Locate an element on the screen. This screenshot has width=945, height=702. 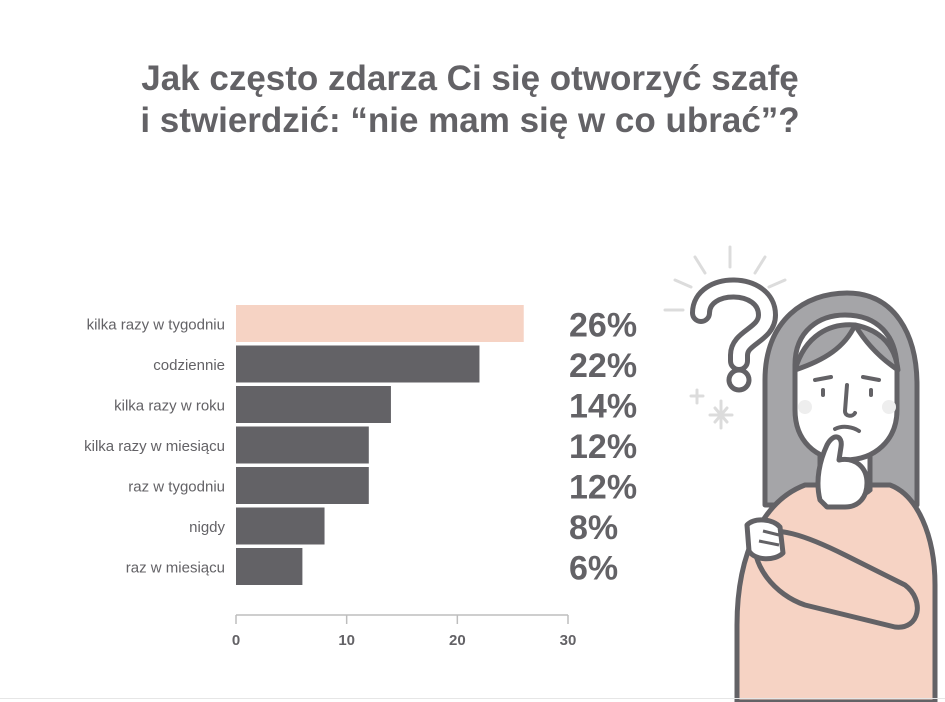
arm is located at coordinates (835, 579).